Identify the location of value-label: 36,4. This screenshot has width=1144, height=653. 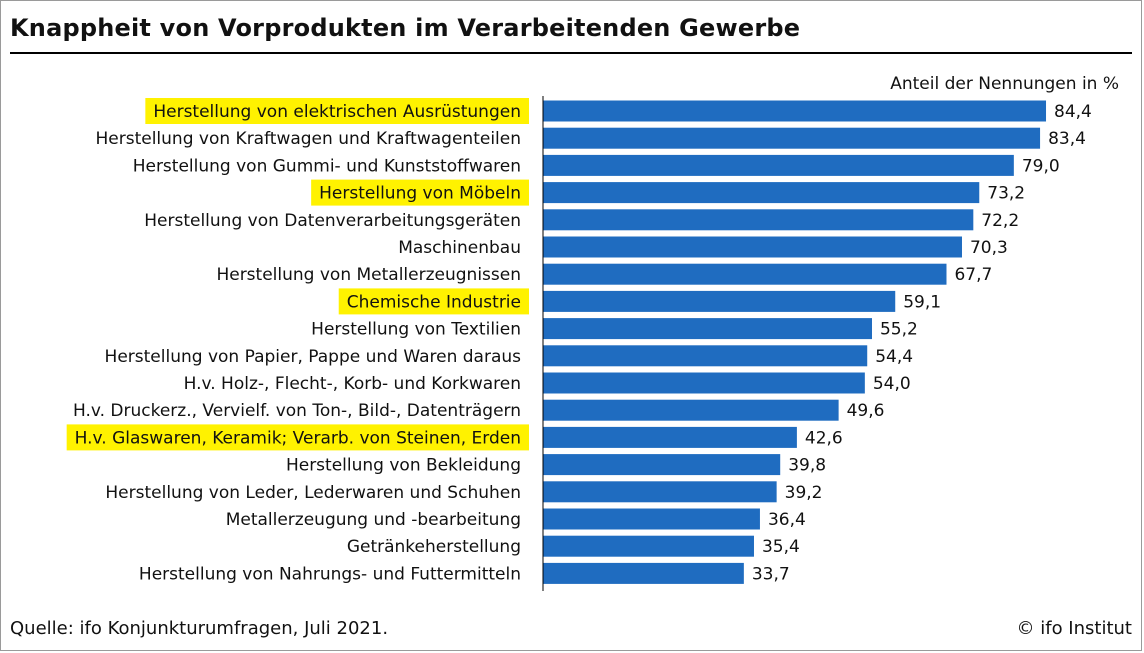
(787, 520).